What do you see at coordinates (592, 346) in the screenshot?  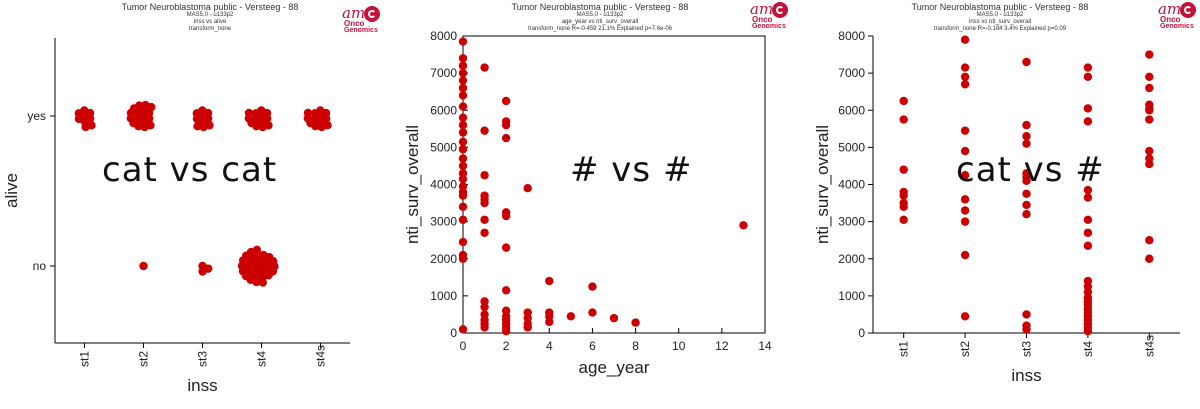 I see `x-tick-label: 6` at bounding box center [592, 346].